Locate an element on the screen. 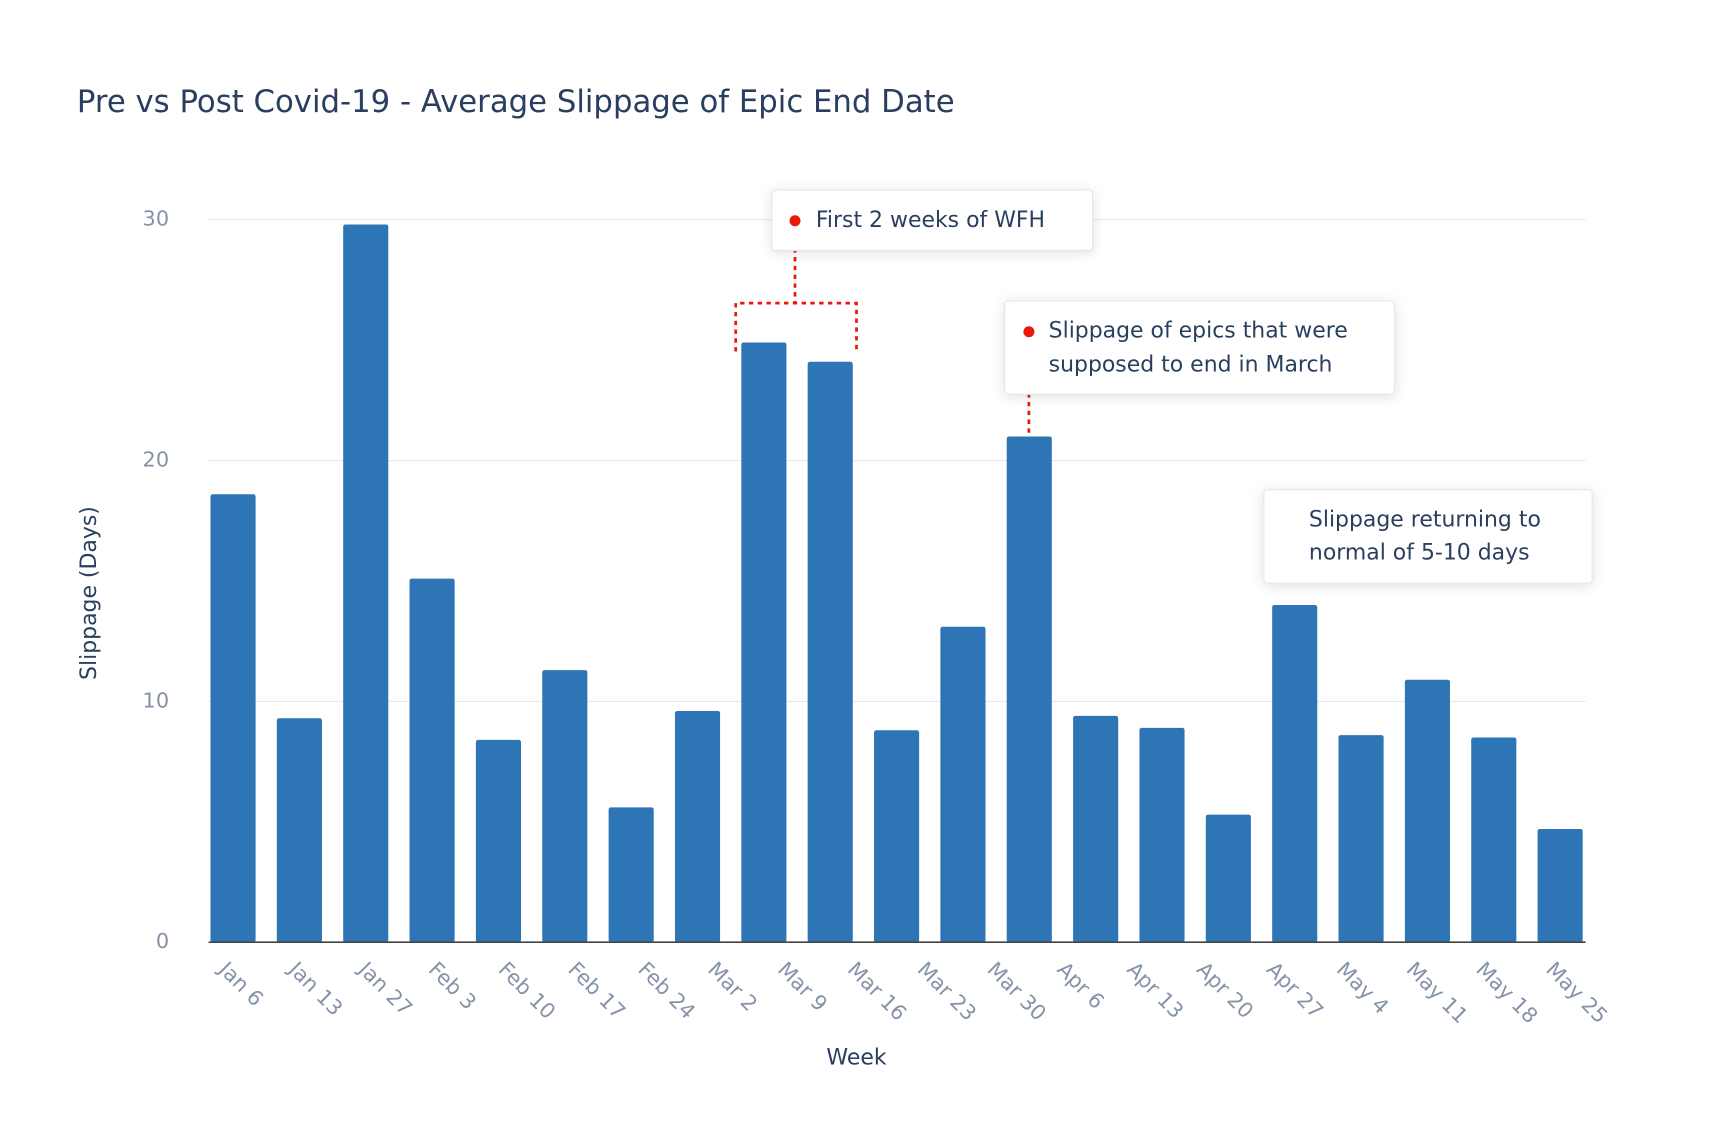 This screenshot has height=1129, width=1713. x-tick-label: Jan 27 is located at coordinates (385, 988).